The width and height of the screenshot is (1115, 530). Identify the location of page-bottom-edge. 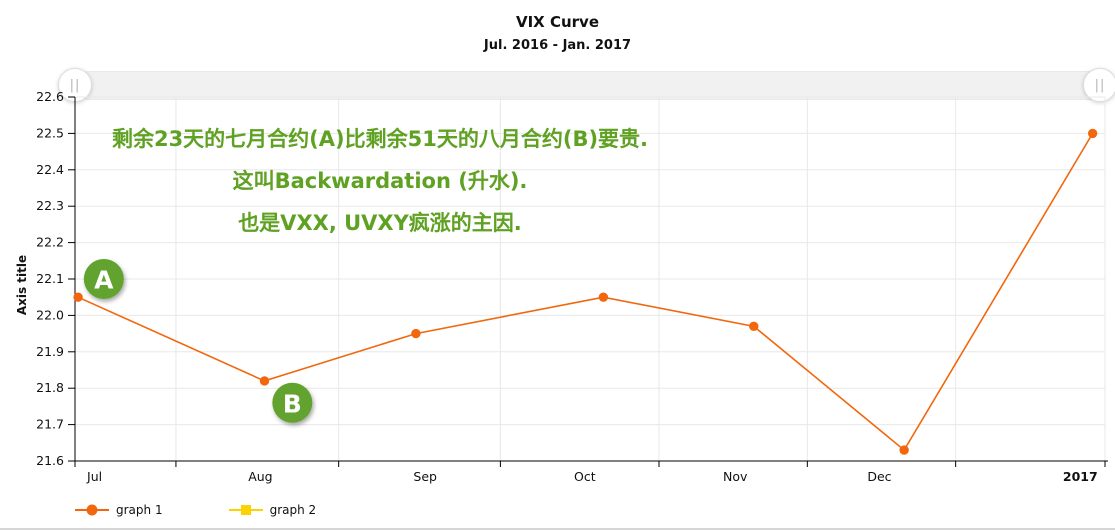
(557, 529).